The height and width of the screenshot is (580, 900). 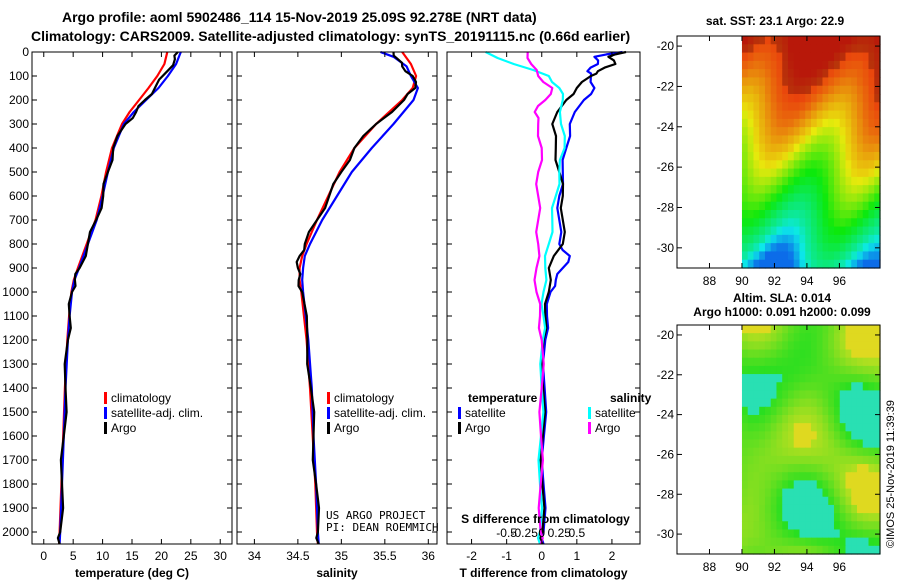 What do you see at coordinates (19, 220) in the screenshot?
I see `y-tick-label: 700` at bounding box center [19, 220].